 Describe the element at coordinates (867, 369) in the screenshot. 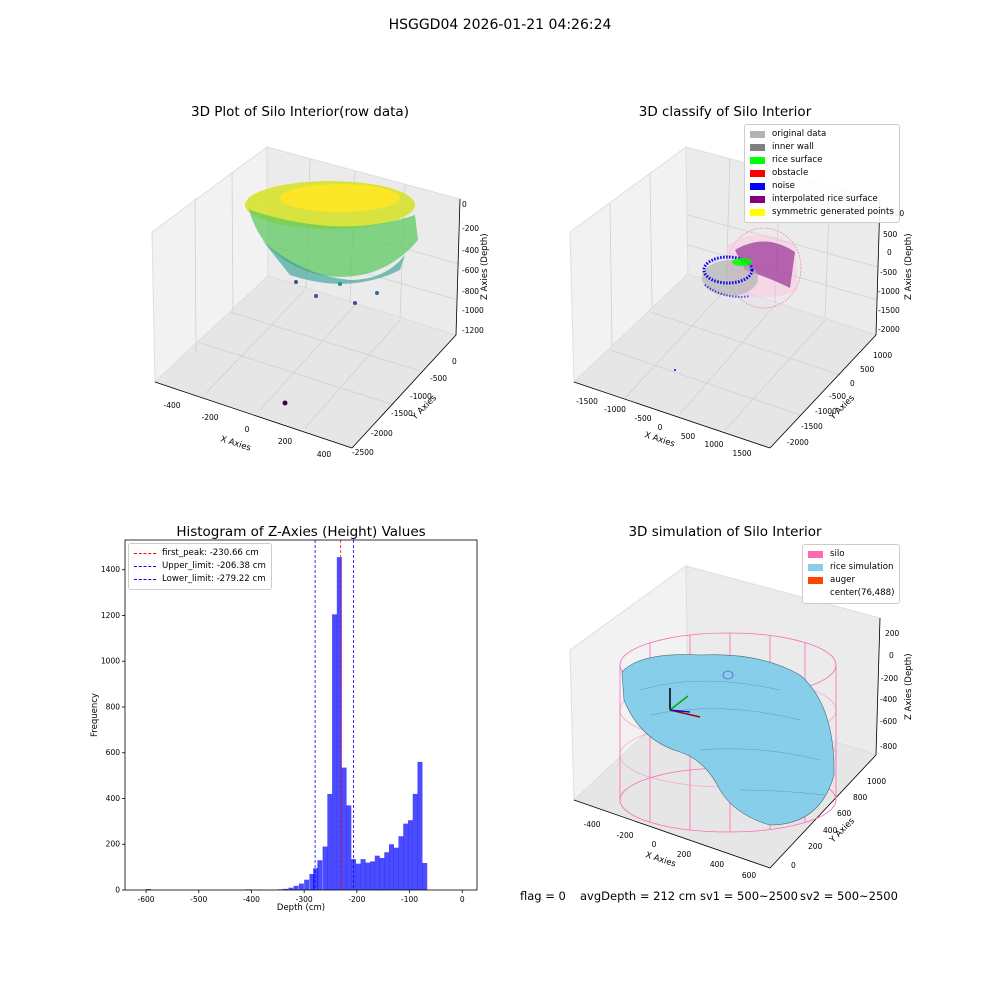

I see `classify-ytick: 500` at that location.